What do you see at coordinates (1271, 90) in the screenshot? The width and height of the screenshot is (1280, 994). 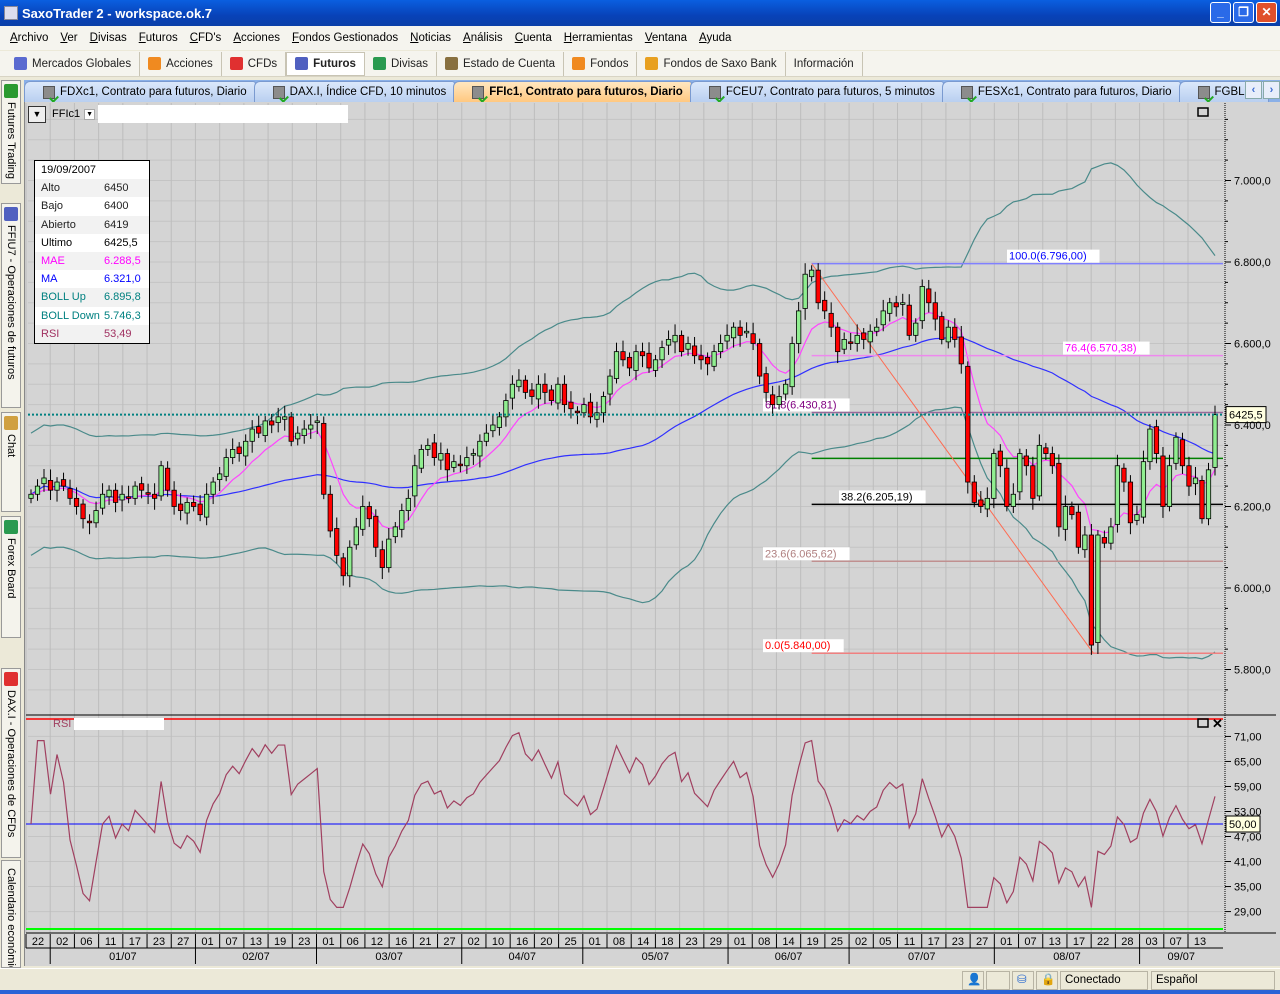 I see `tab-scroll-right-button: ›` at bounding box center [1271, 90].